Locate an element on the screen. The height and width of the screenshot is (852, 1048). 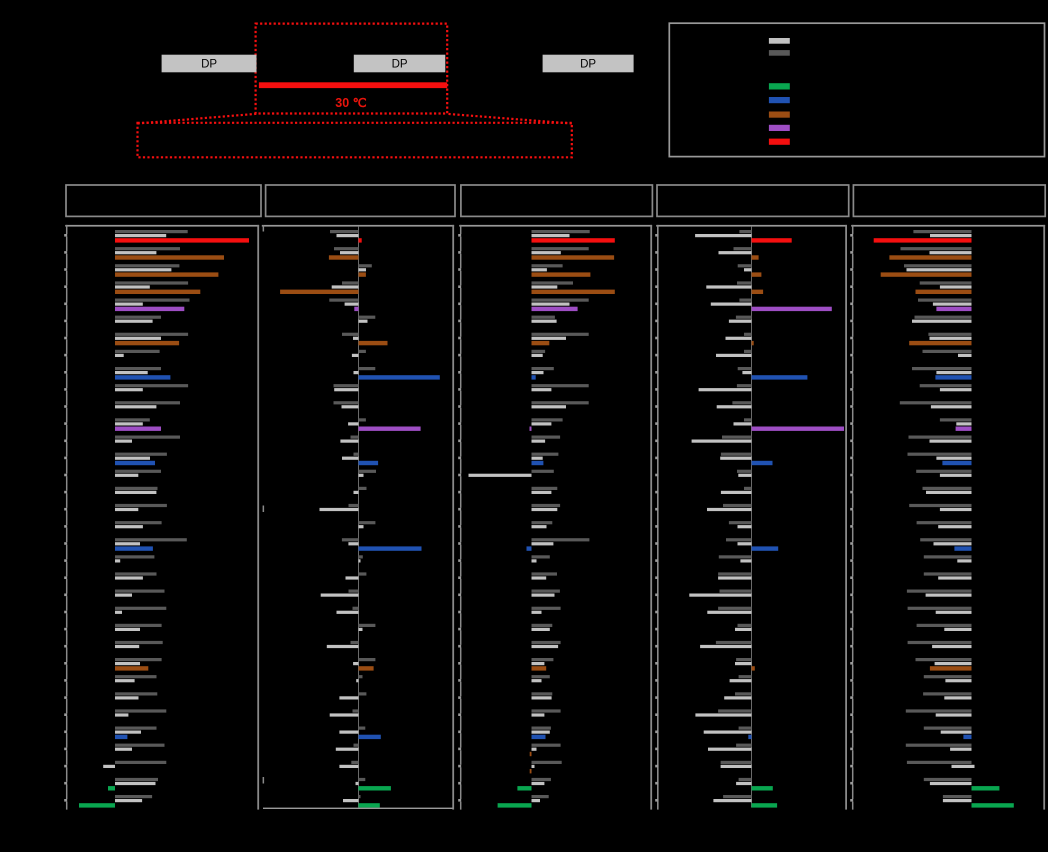
svg-text: 30 ℃ is located at coordinates (350, 103).